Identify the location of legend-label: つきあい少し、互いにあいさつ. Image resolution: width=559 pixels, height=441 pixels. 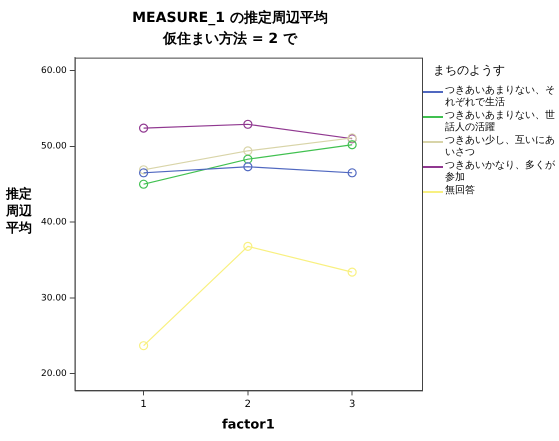
(500, 147).